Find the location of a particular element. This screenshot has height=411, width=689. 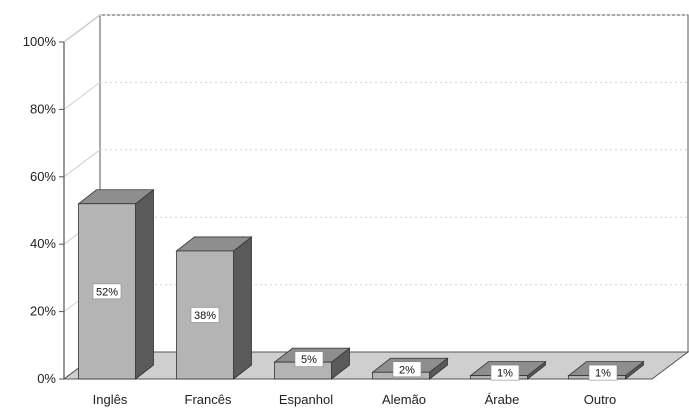

y-tick-label: 0% is located at coordinates (46, 378).